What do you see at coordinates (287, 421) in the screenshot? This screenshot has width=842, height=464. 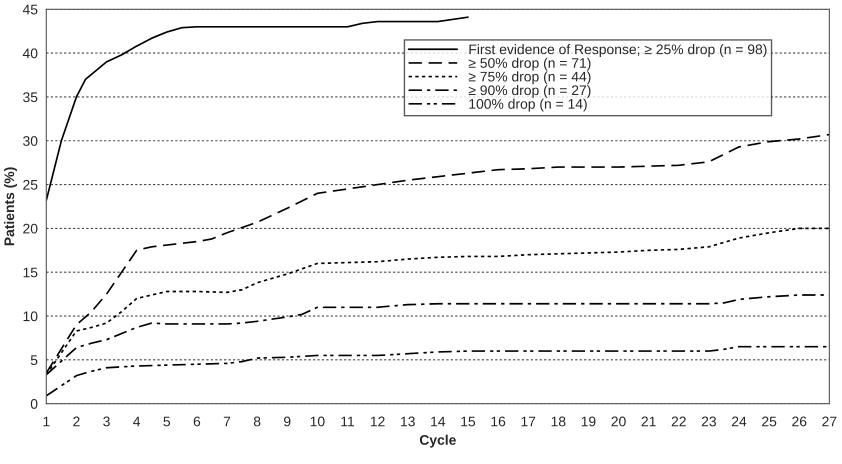 I see `x-tick-label: 9` at bounding box center [287, 421].